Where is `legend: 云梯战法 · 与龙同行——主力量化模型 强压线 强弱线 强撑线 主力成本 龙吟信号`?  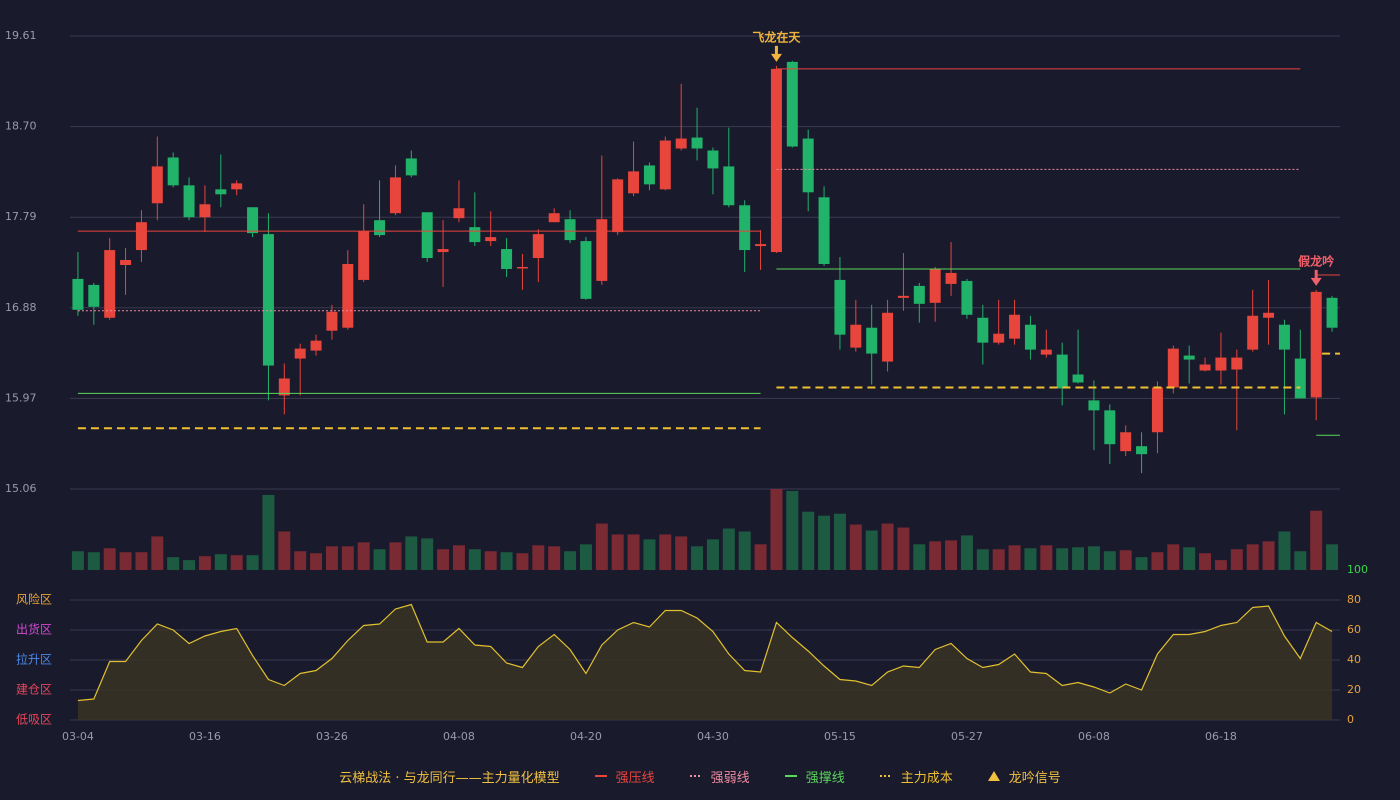
legend: 云梯战法 · 与龙同行——主力量化模型 强压线 强弱线 强撑线 主力成本 龙吟信号 is located at coordinates (700, 776).